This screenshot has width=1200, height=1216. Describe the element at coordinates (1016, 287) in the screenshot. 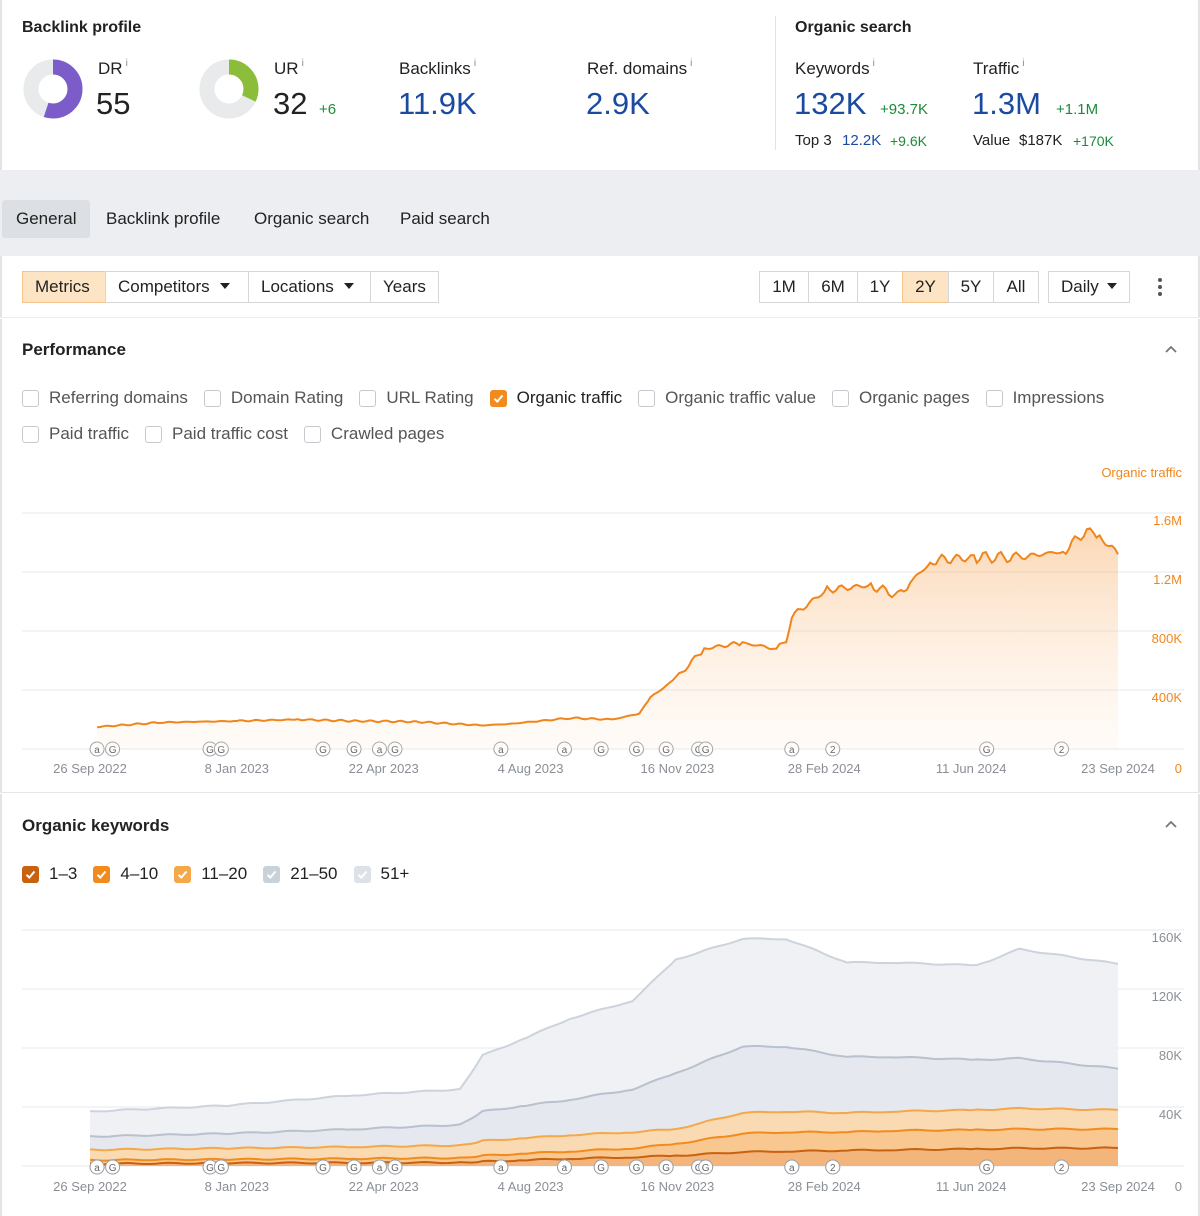

I see `range-all-button: All` at that location.